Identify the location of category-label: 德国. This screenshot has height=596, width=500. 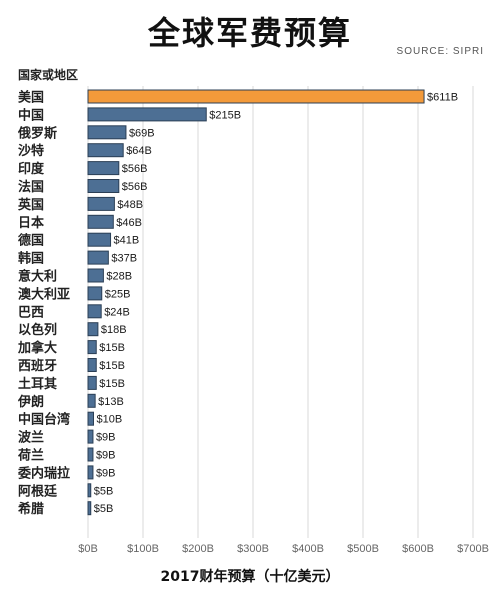
(31, 241).